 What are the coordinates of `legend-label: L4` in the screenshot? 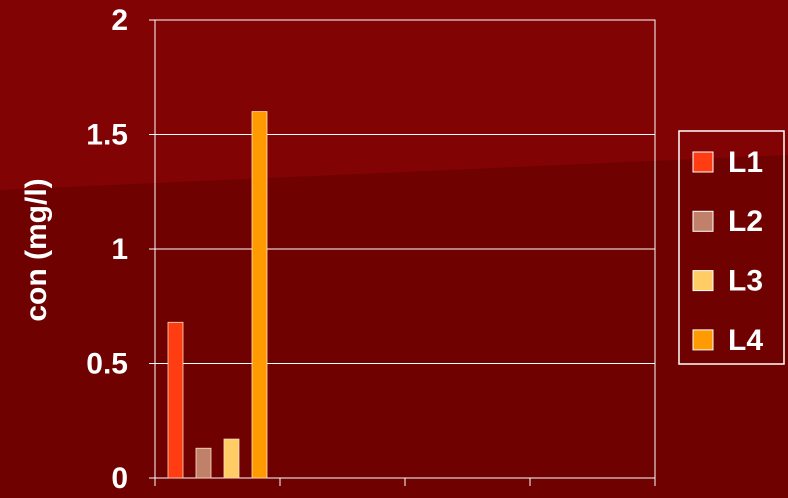 It's located at (745, 340).